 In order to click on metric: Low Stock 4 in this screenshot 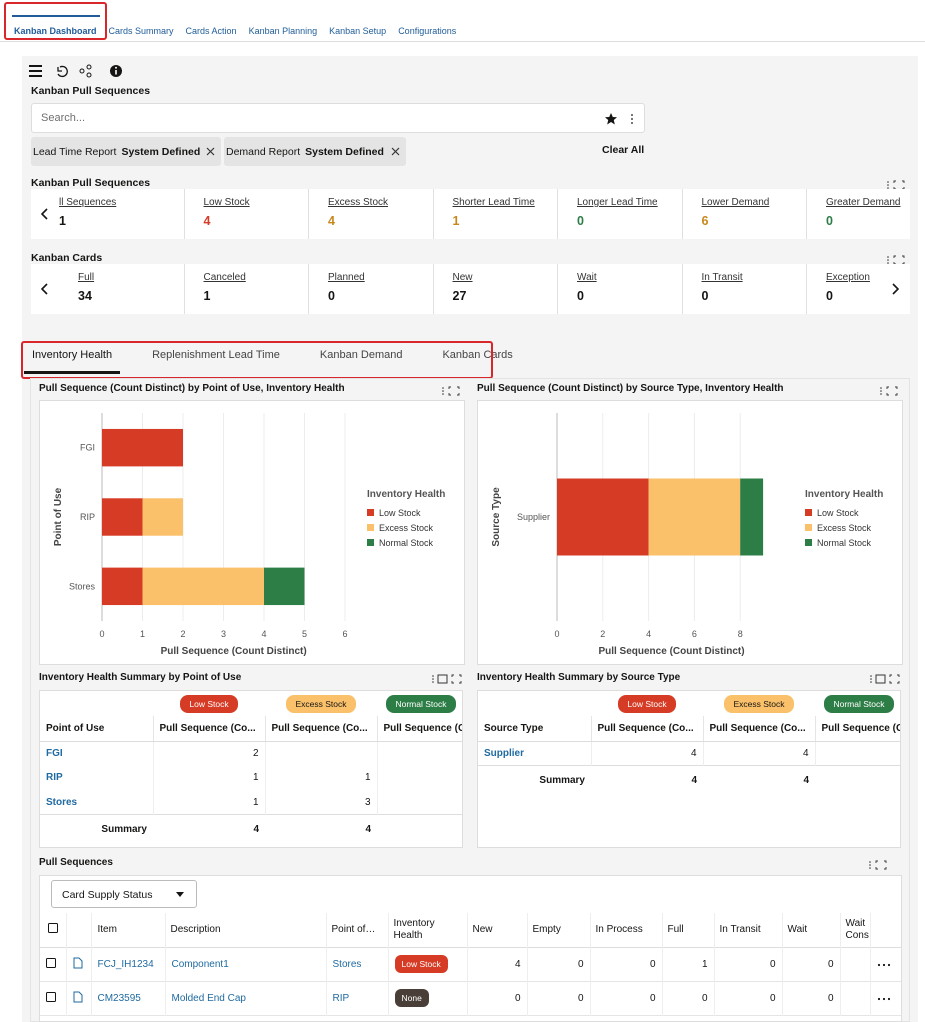, I will do `click(246, 214)`.